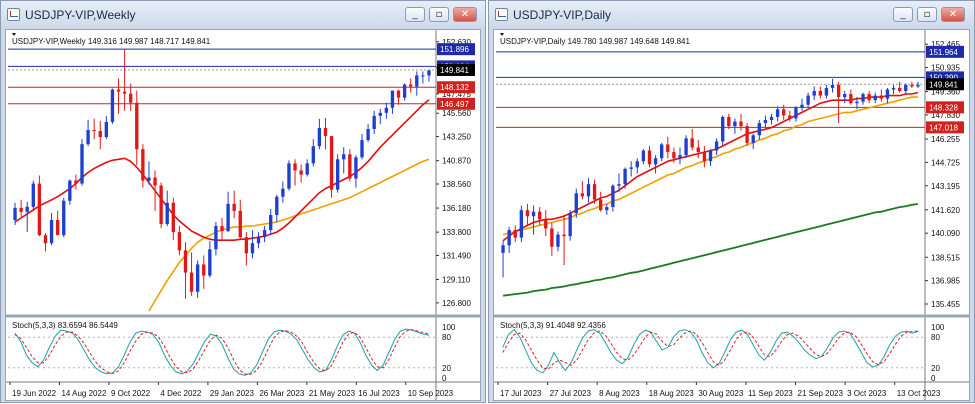  Describe the element at coordinates (571, 393) in the screenshot. I see `time-tick-label: 27 Jul 2023` at that location.